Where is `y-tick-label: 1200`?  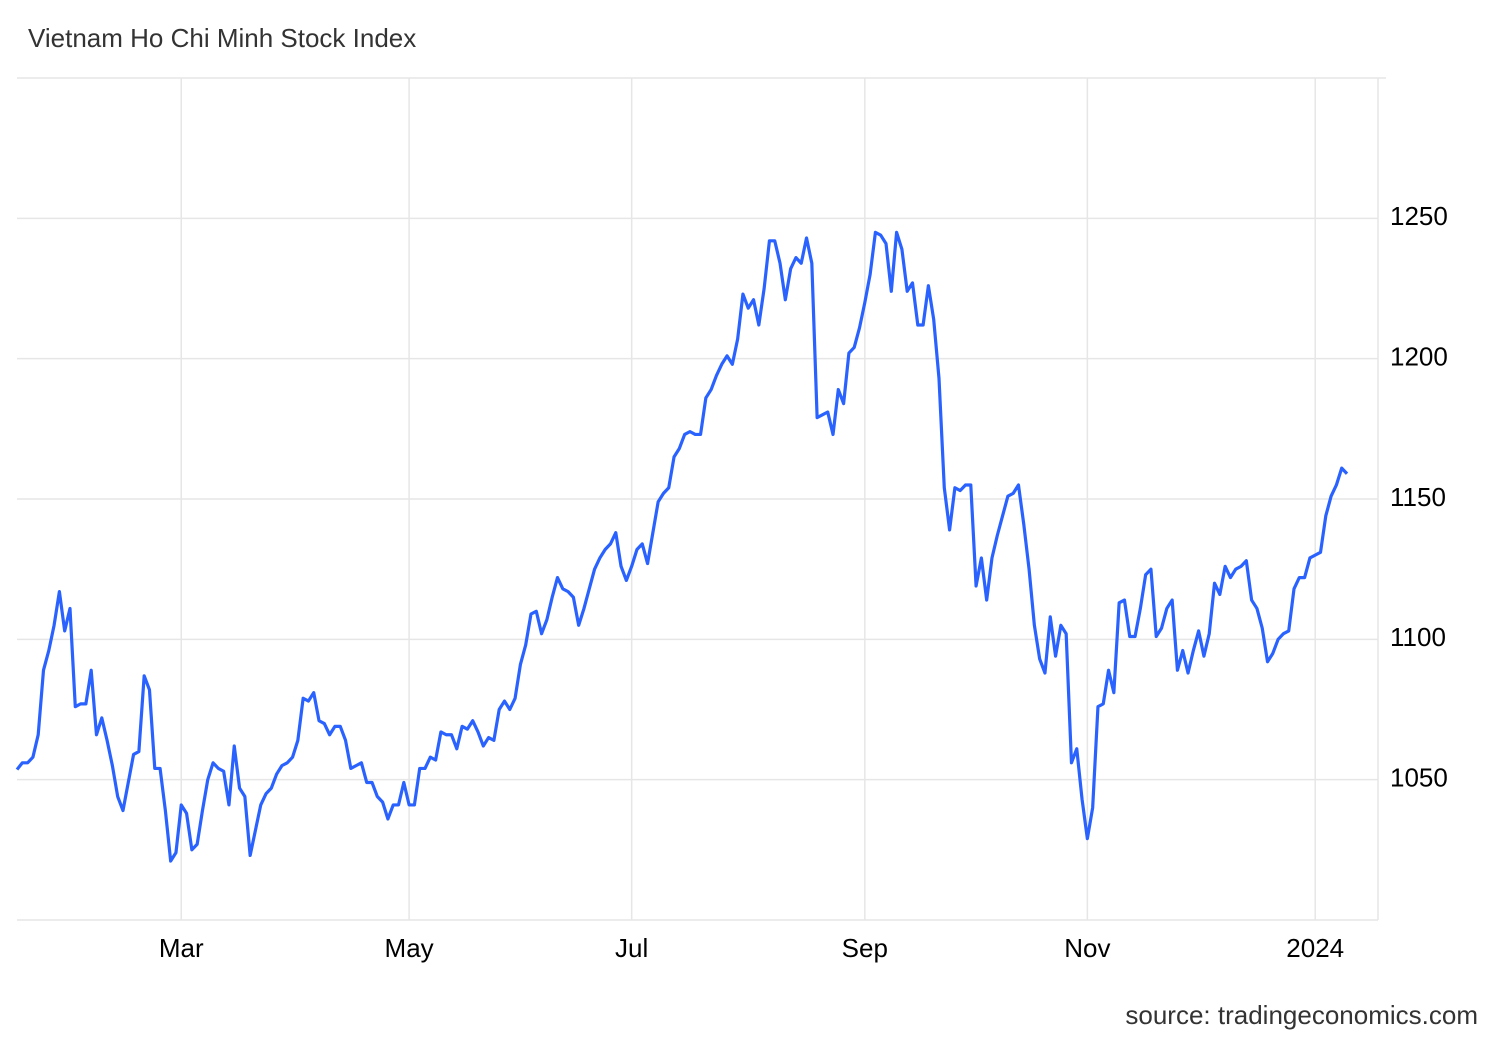
y-tick-label: 1200 is located at coordinates (1419, 357).